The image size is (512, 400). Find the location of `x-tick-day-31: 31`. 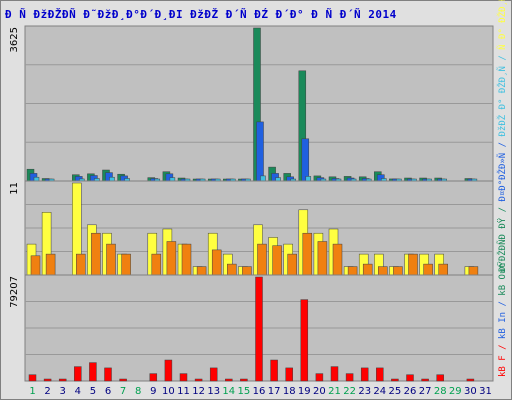

x-tick-day-31: 31 is located at coordinates (485, 391).